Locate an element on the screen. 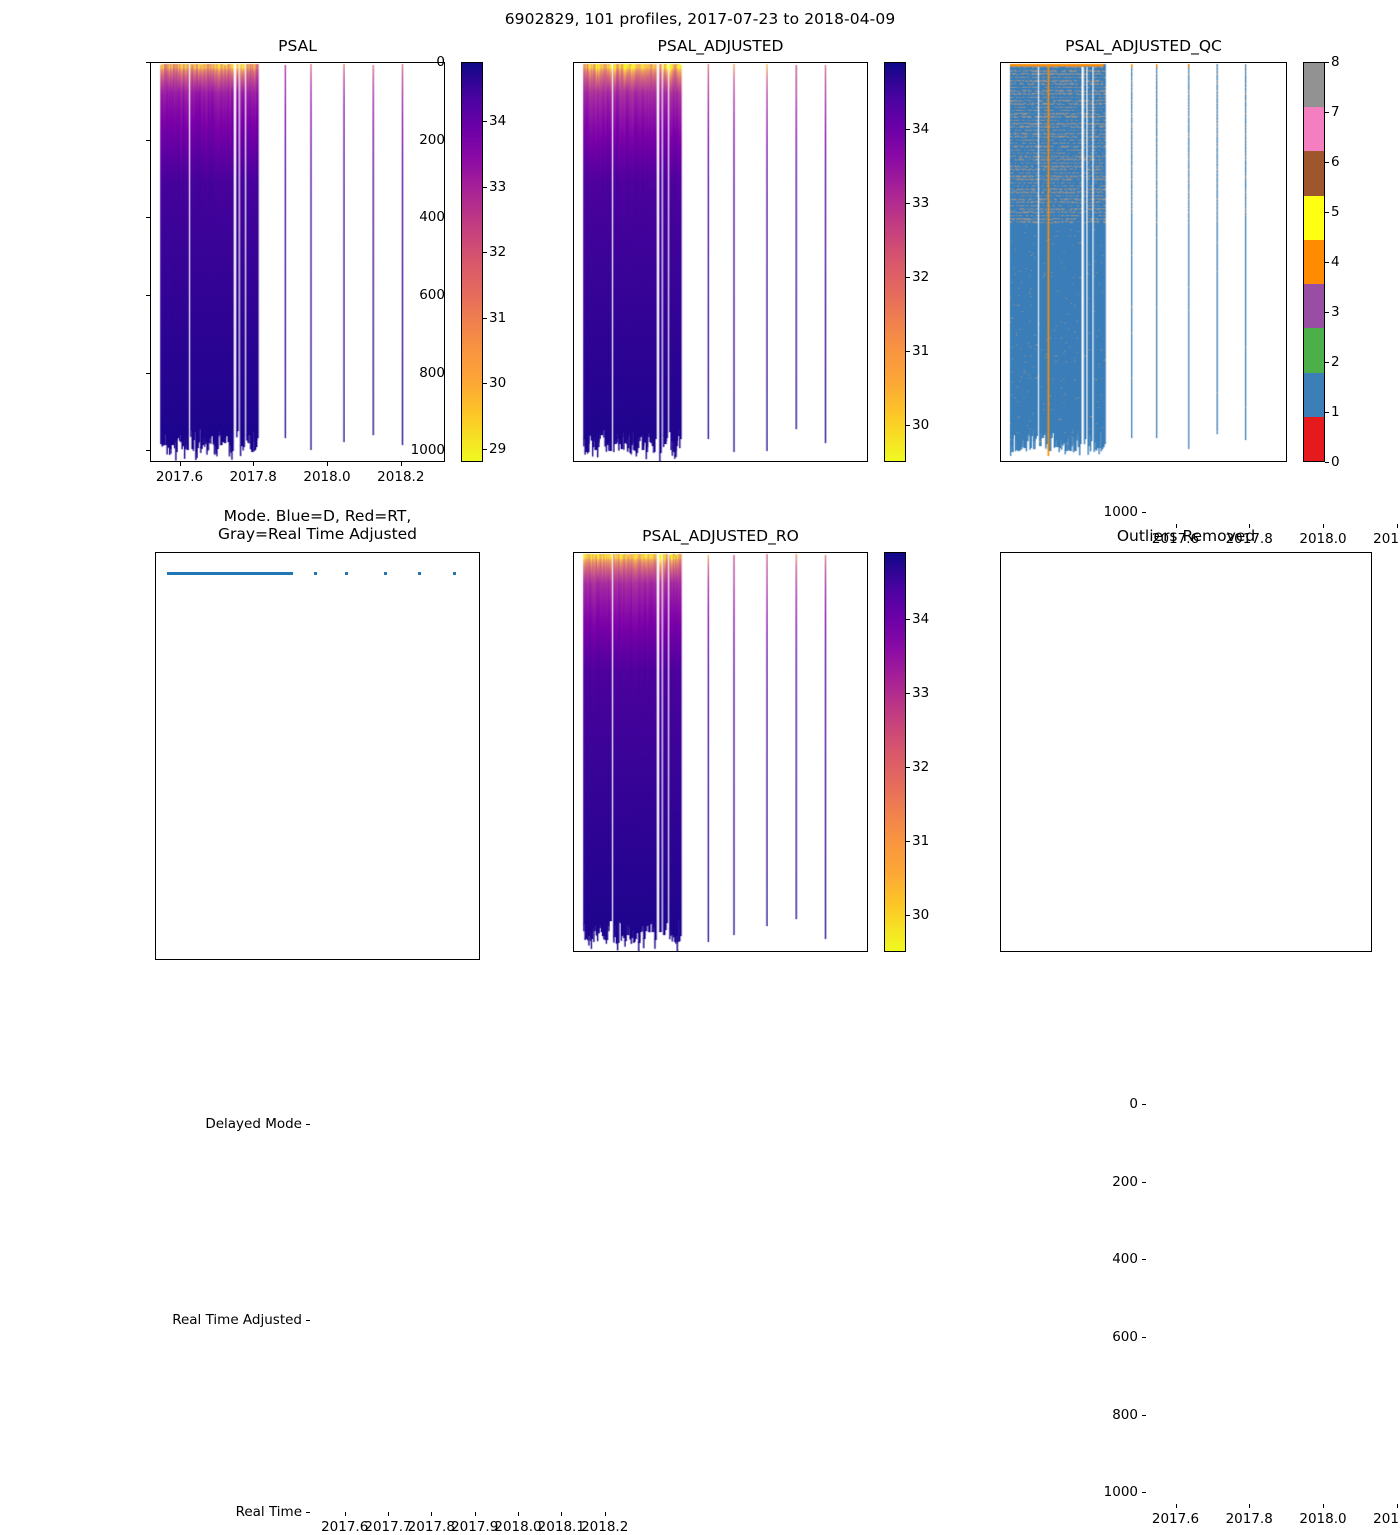 This screenshot has width=1400, height=1535. y-tick-label: Delayed Mode is located at coordinates (253, 1124).